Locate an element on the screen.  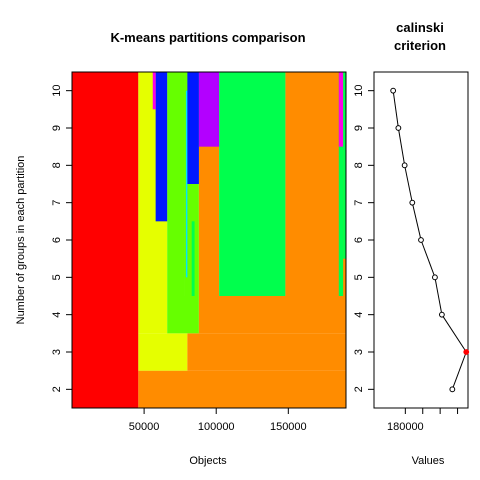
heatmap-y-tick-label: 2 is located at coordinates (57, 389).